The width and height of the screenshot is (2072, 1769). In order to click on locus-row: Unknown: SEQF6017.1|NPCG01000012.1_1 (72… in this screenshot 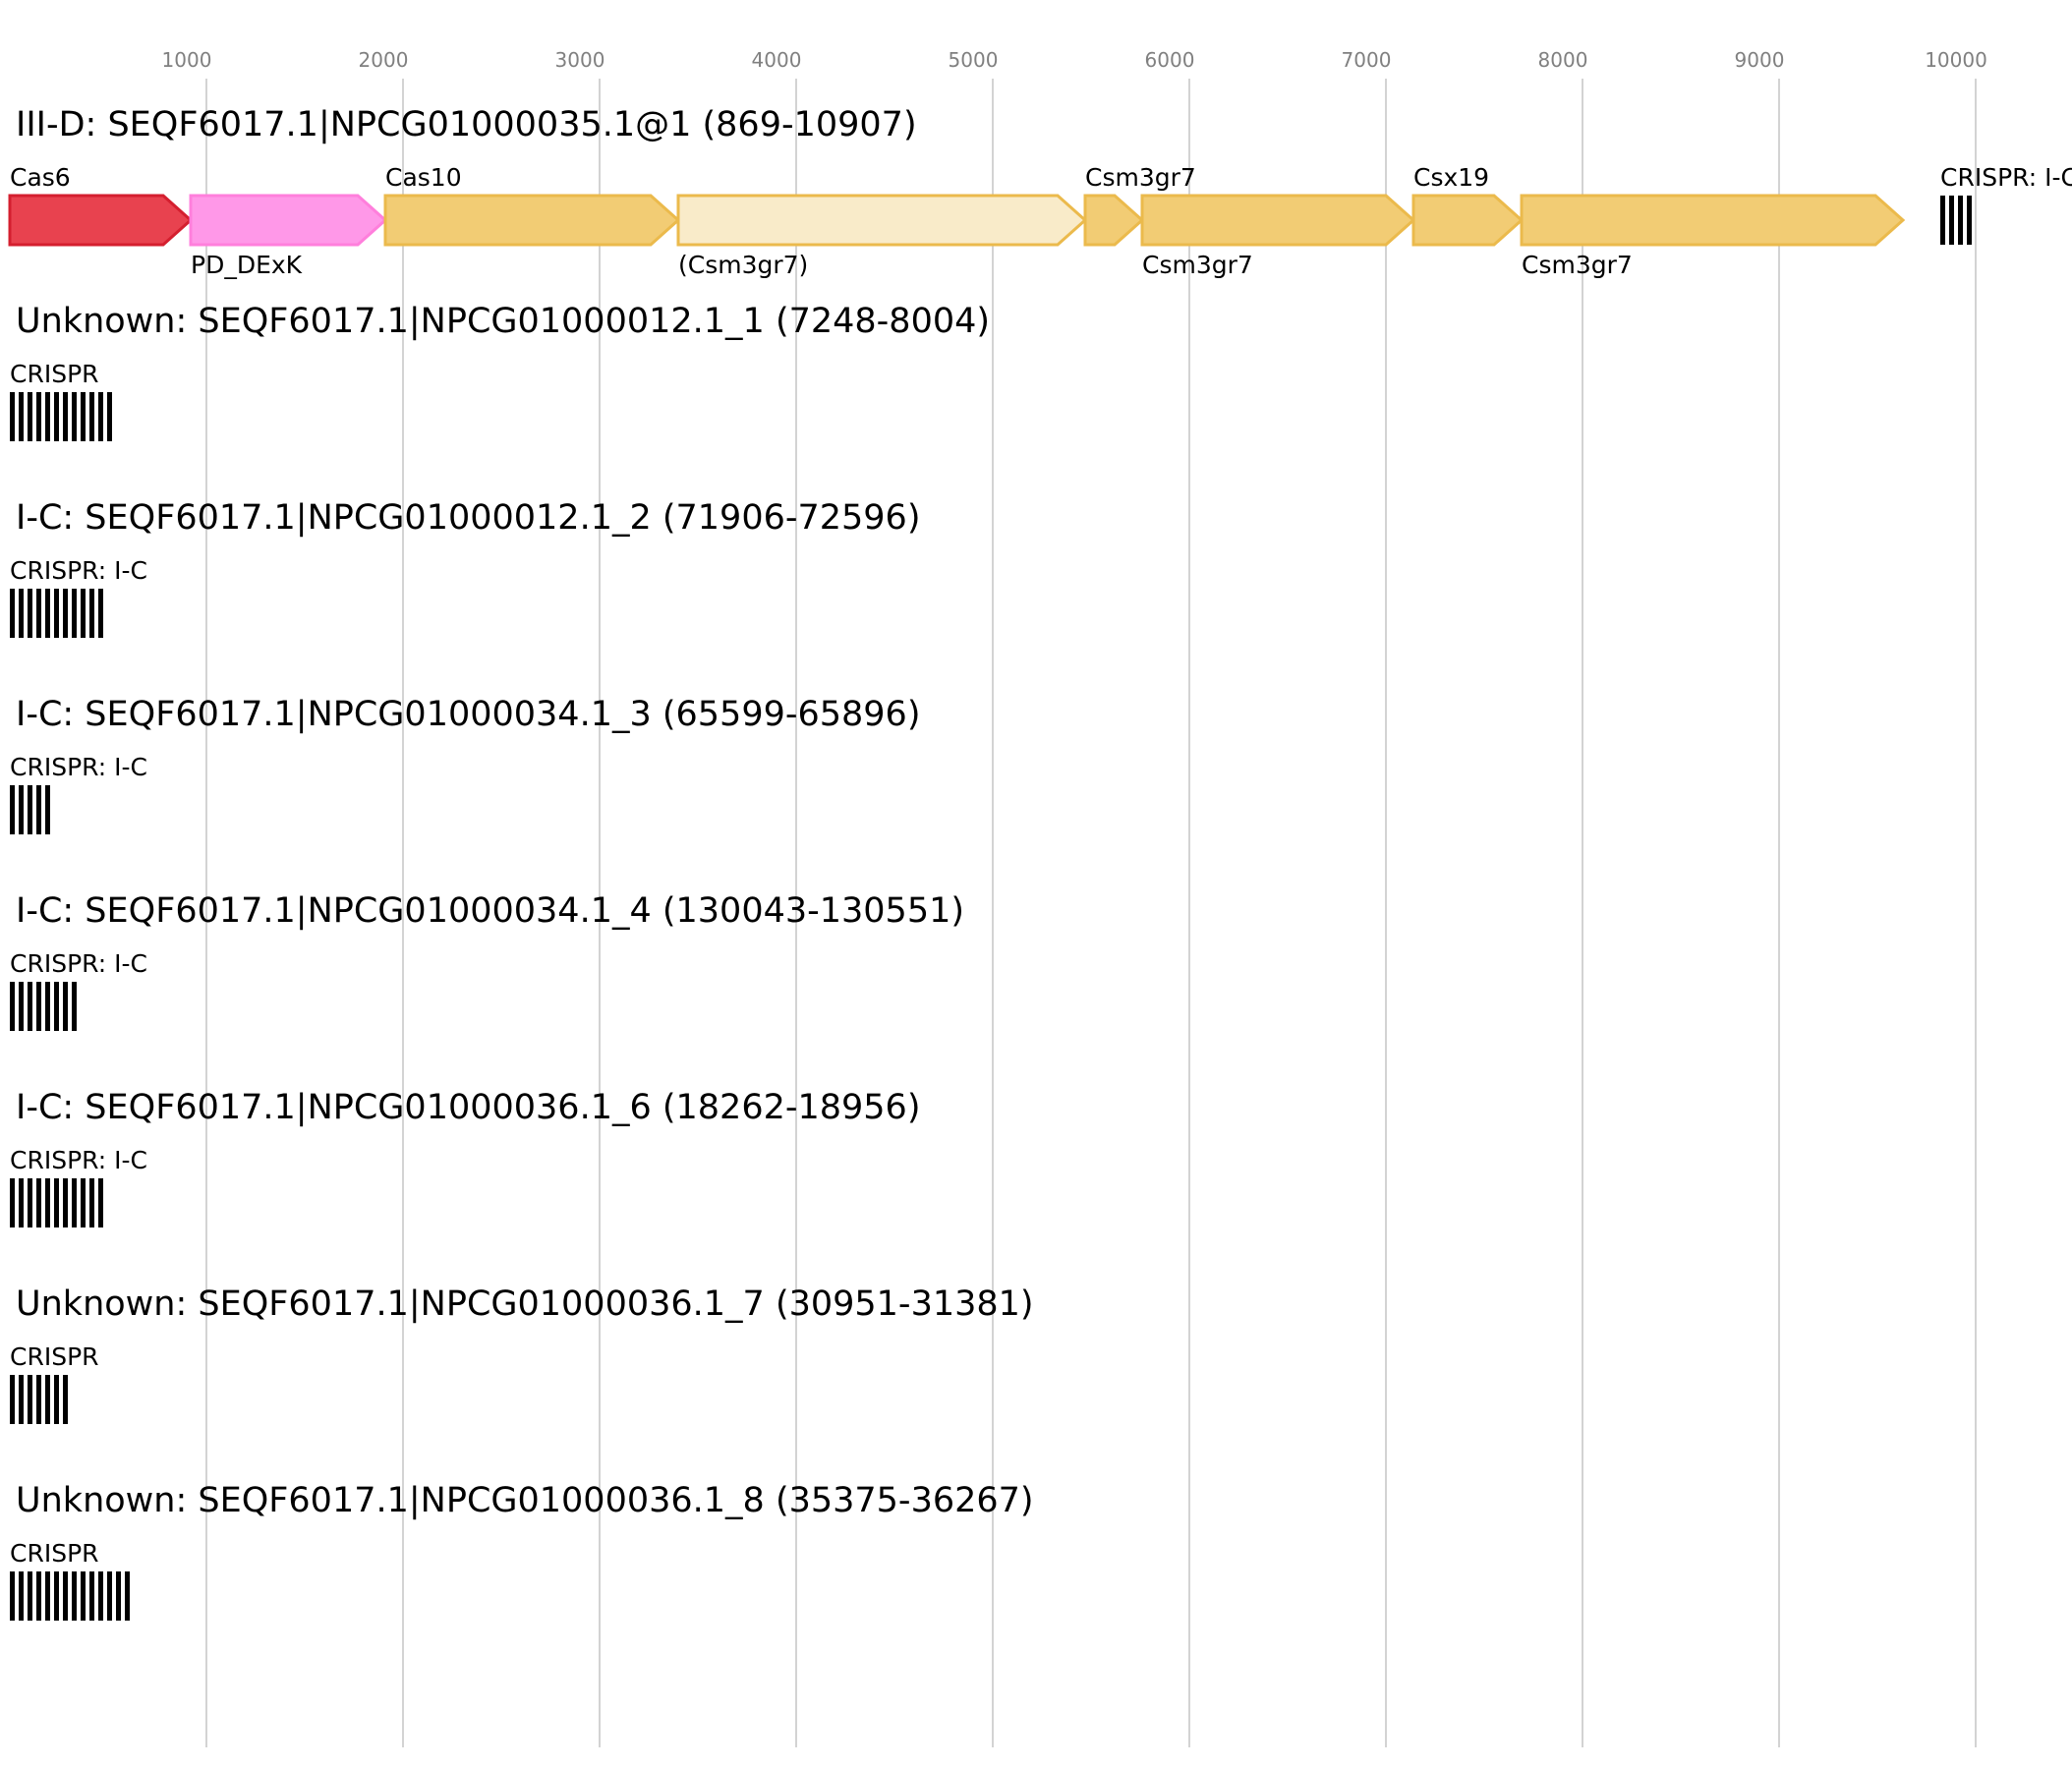, I will do `click(500, 371)`.